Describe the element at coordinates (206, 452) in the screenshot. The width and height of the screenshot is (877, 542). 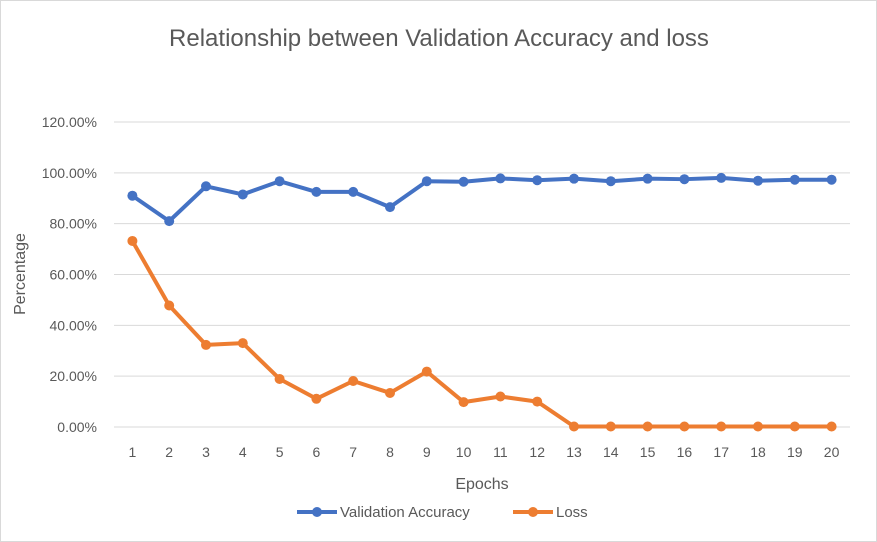
I see `x-tick-label: 3` at that location.